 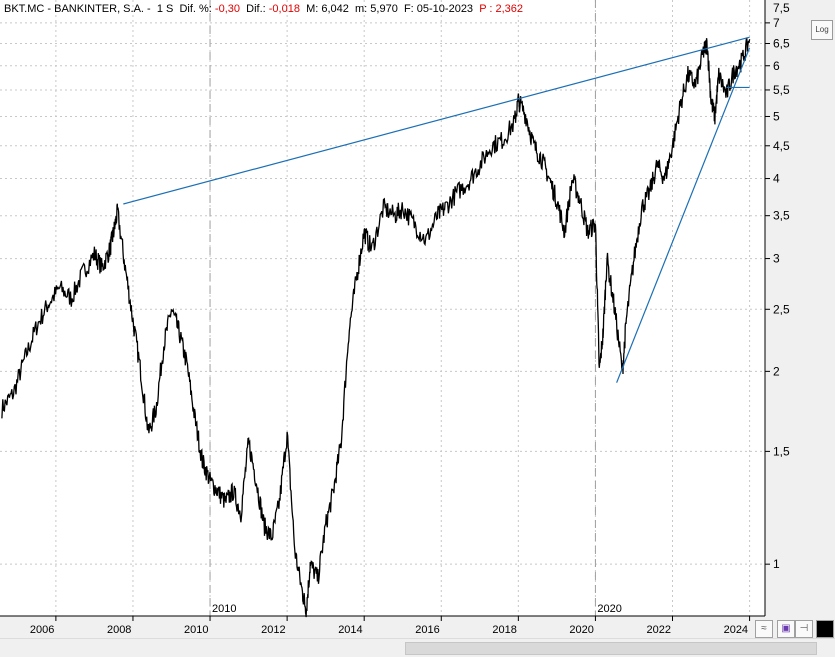 What do you see at coordinates (165, 9) in the screenshot?
I see `period-label: 1 S` at bounding box center [165, 9].